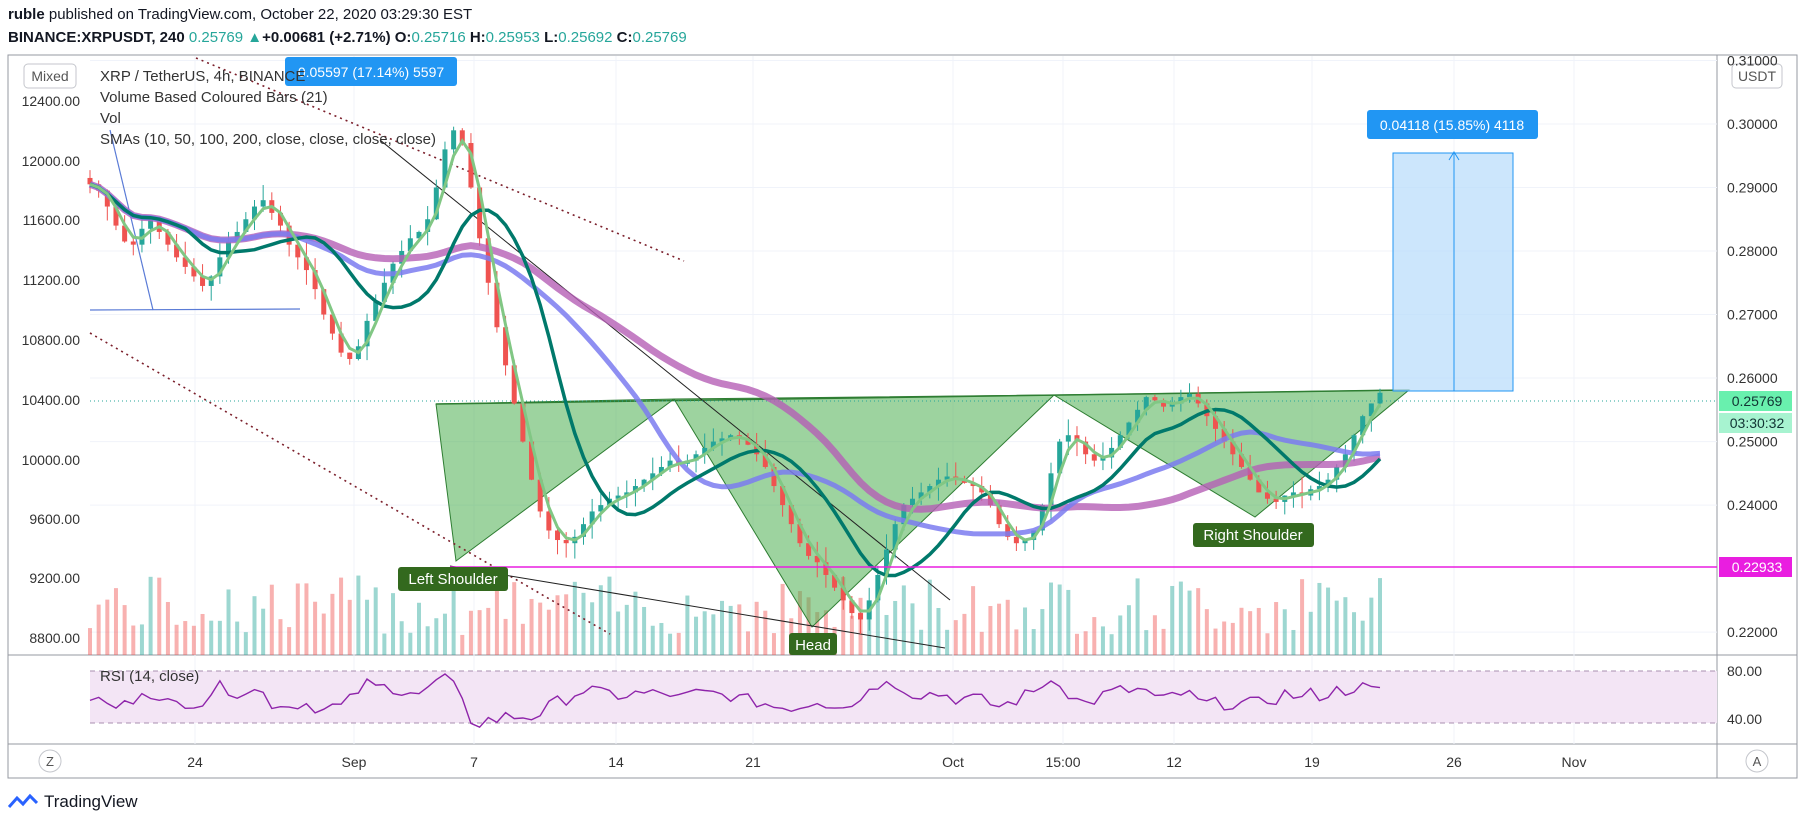 This screenshot has height=826, width=1805. What do you see at coordinates (54, 638) in the screenshot?
I see `left-axis-tick: 8800.00` at bounding box center [54, 638].